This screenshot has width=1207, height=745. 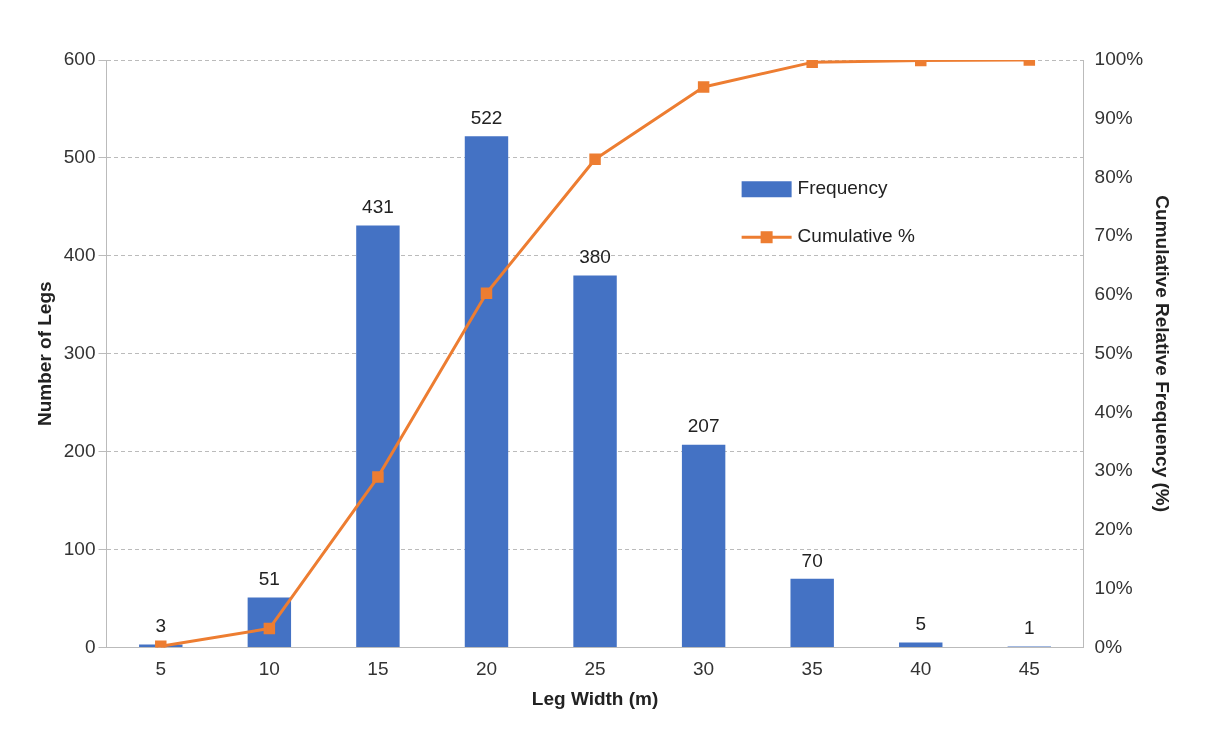 What do you see at coordinates (269, 579) in the screenshot?
I see `data-label: 51` at bounding box center [269, 579].